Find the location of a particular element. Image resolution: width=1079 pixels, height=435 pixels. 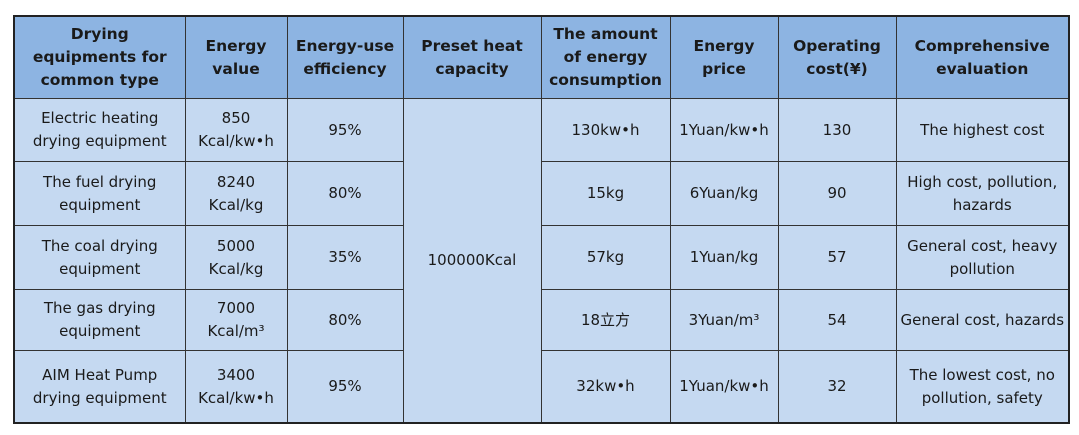

header-efficiency: Energy-use efficiency is located at coordinates (345, 57).